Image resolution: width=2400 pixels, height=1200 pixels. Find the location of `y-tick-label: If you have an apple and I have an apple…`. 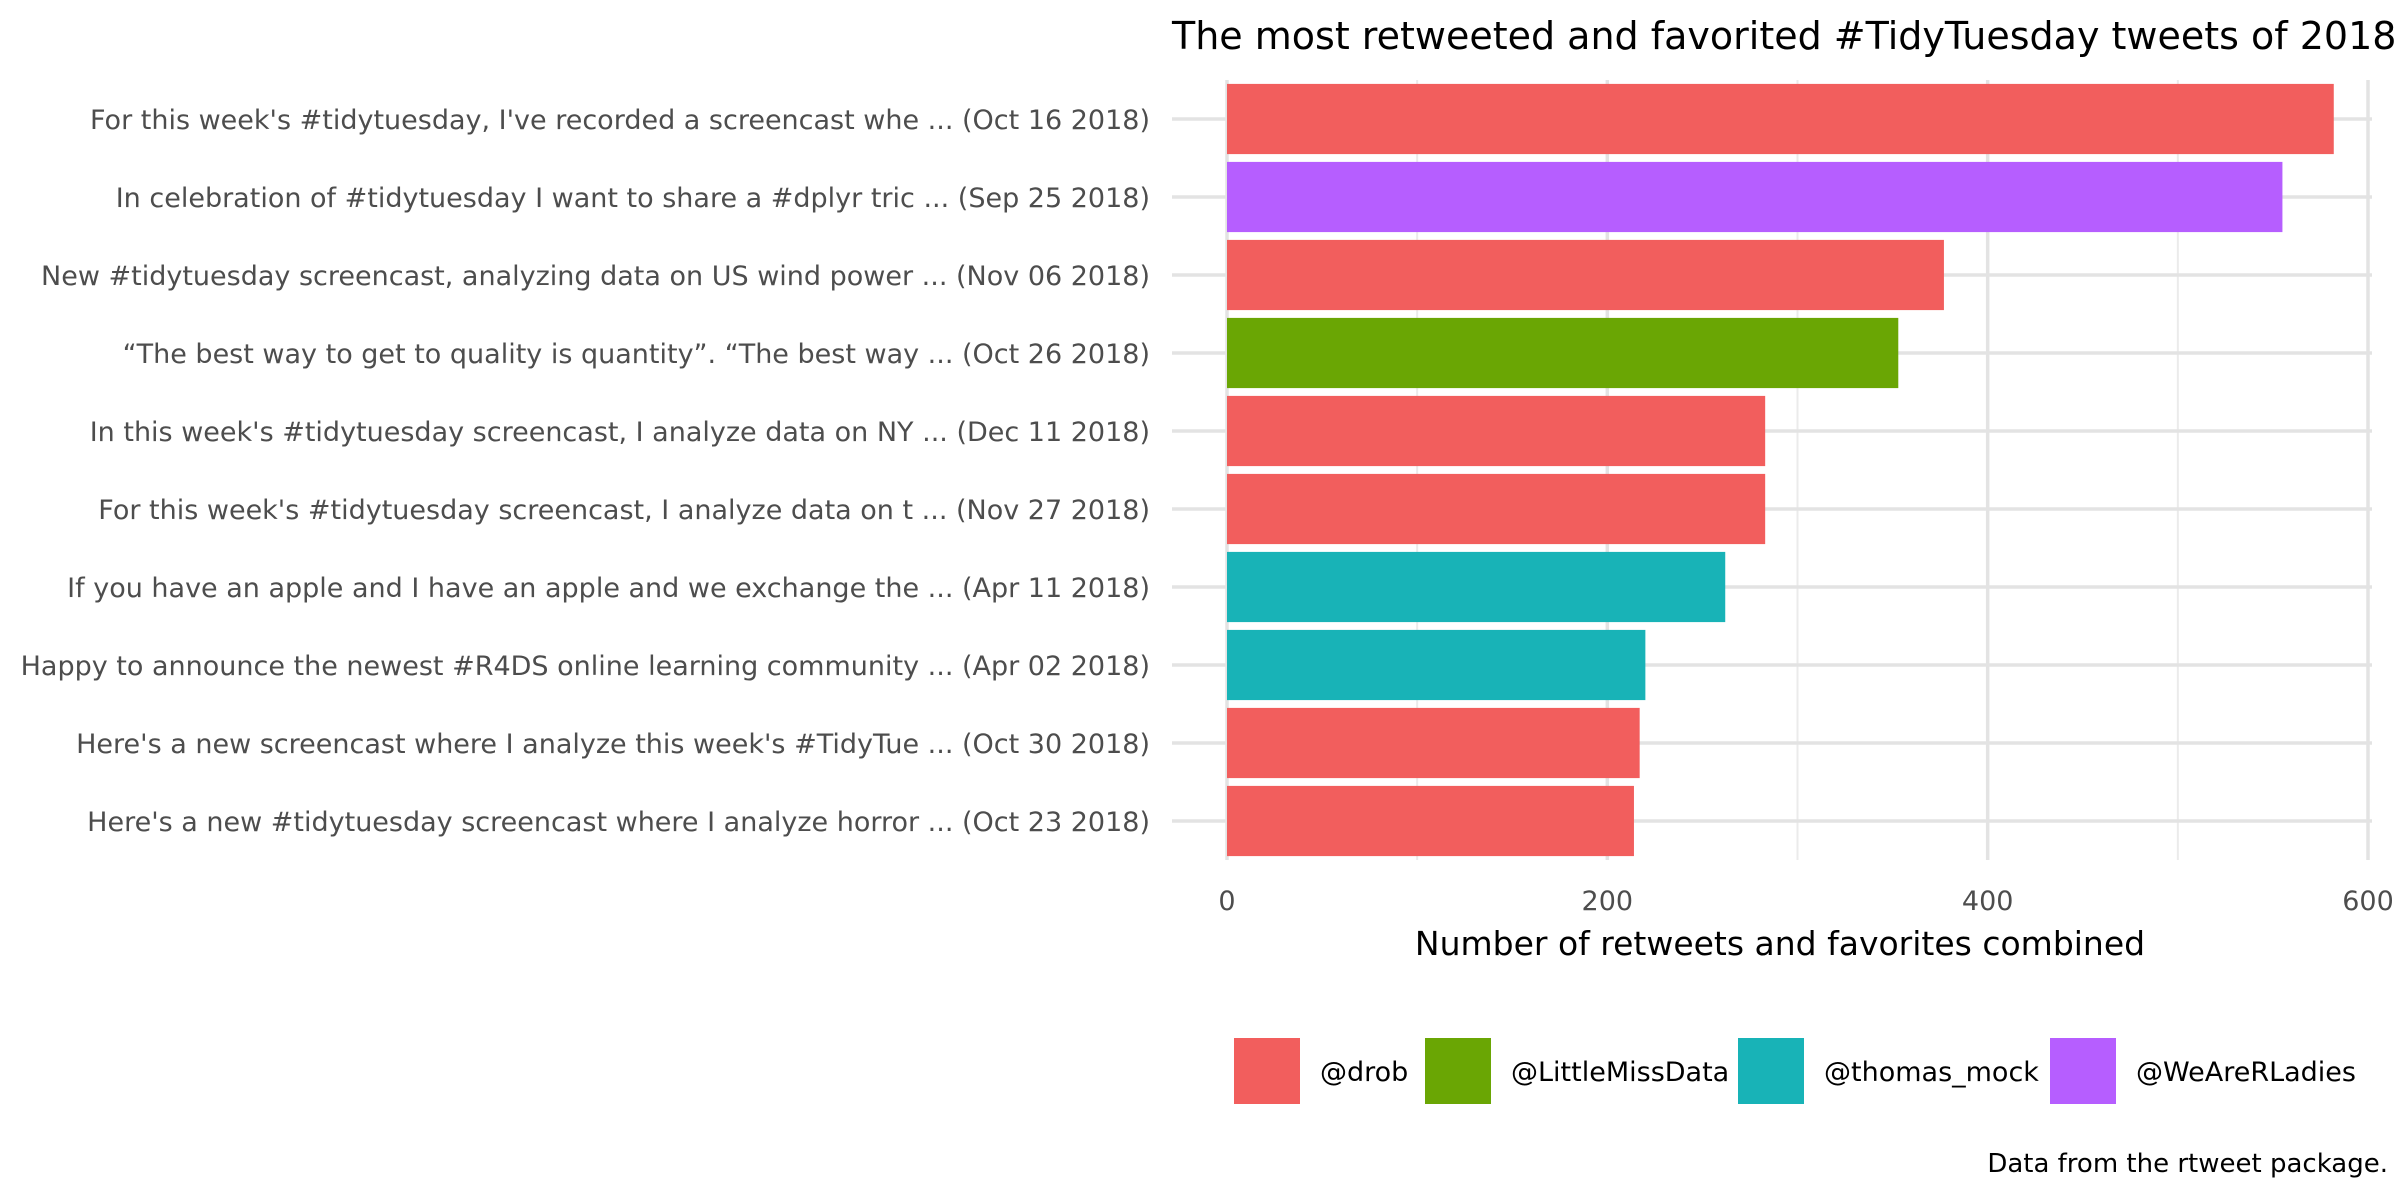

y-tick-label: If you have an apple and I have an apple… is located at coordinates (608, 588).